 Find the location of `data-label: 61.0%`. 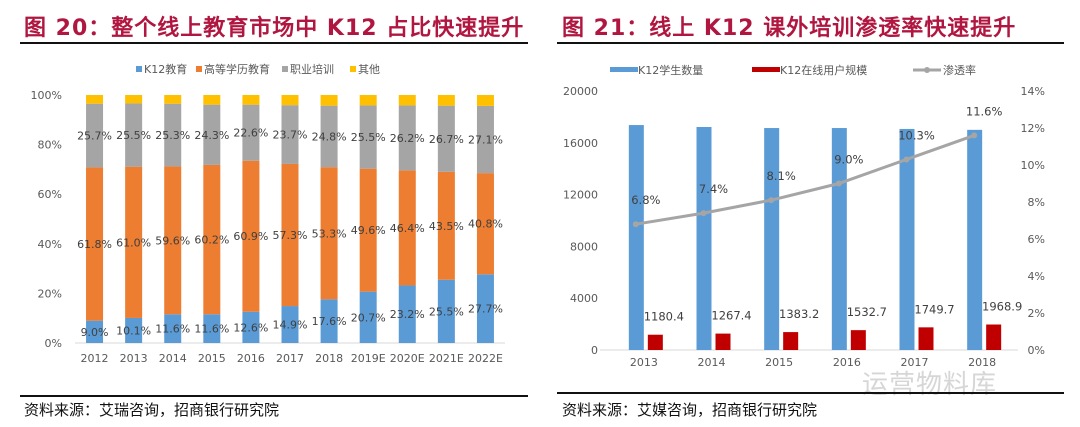

data-label: 61.0% is located at coordinates (133, 242).